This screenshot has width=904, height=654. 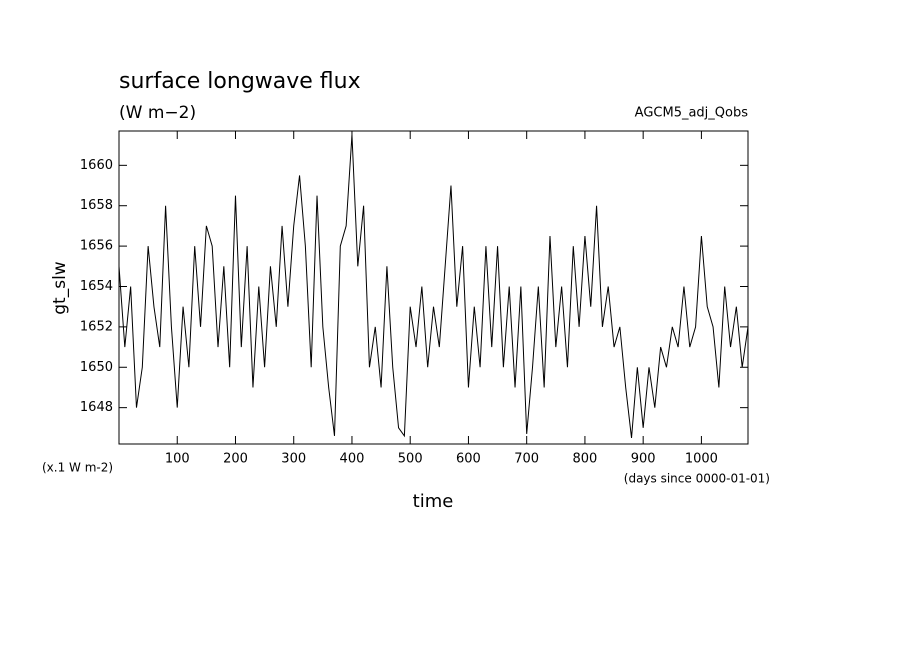 What do you see at coordinates (692, 113) in the screenshot?
I see `annotation: AGCM5_adj_Qobs` at bounding box center [692, 113].